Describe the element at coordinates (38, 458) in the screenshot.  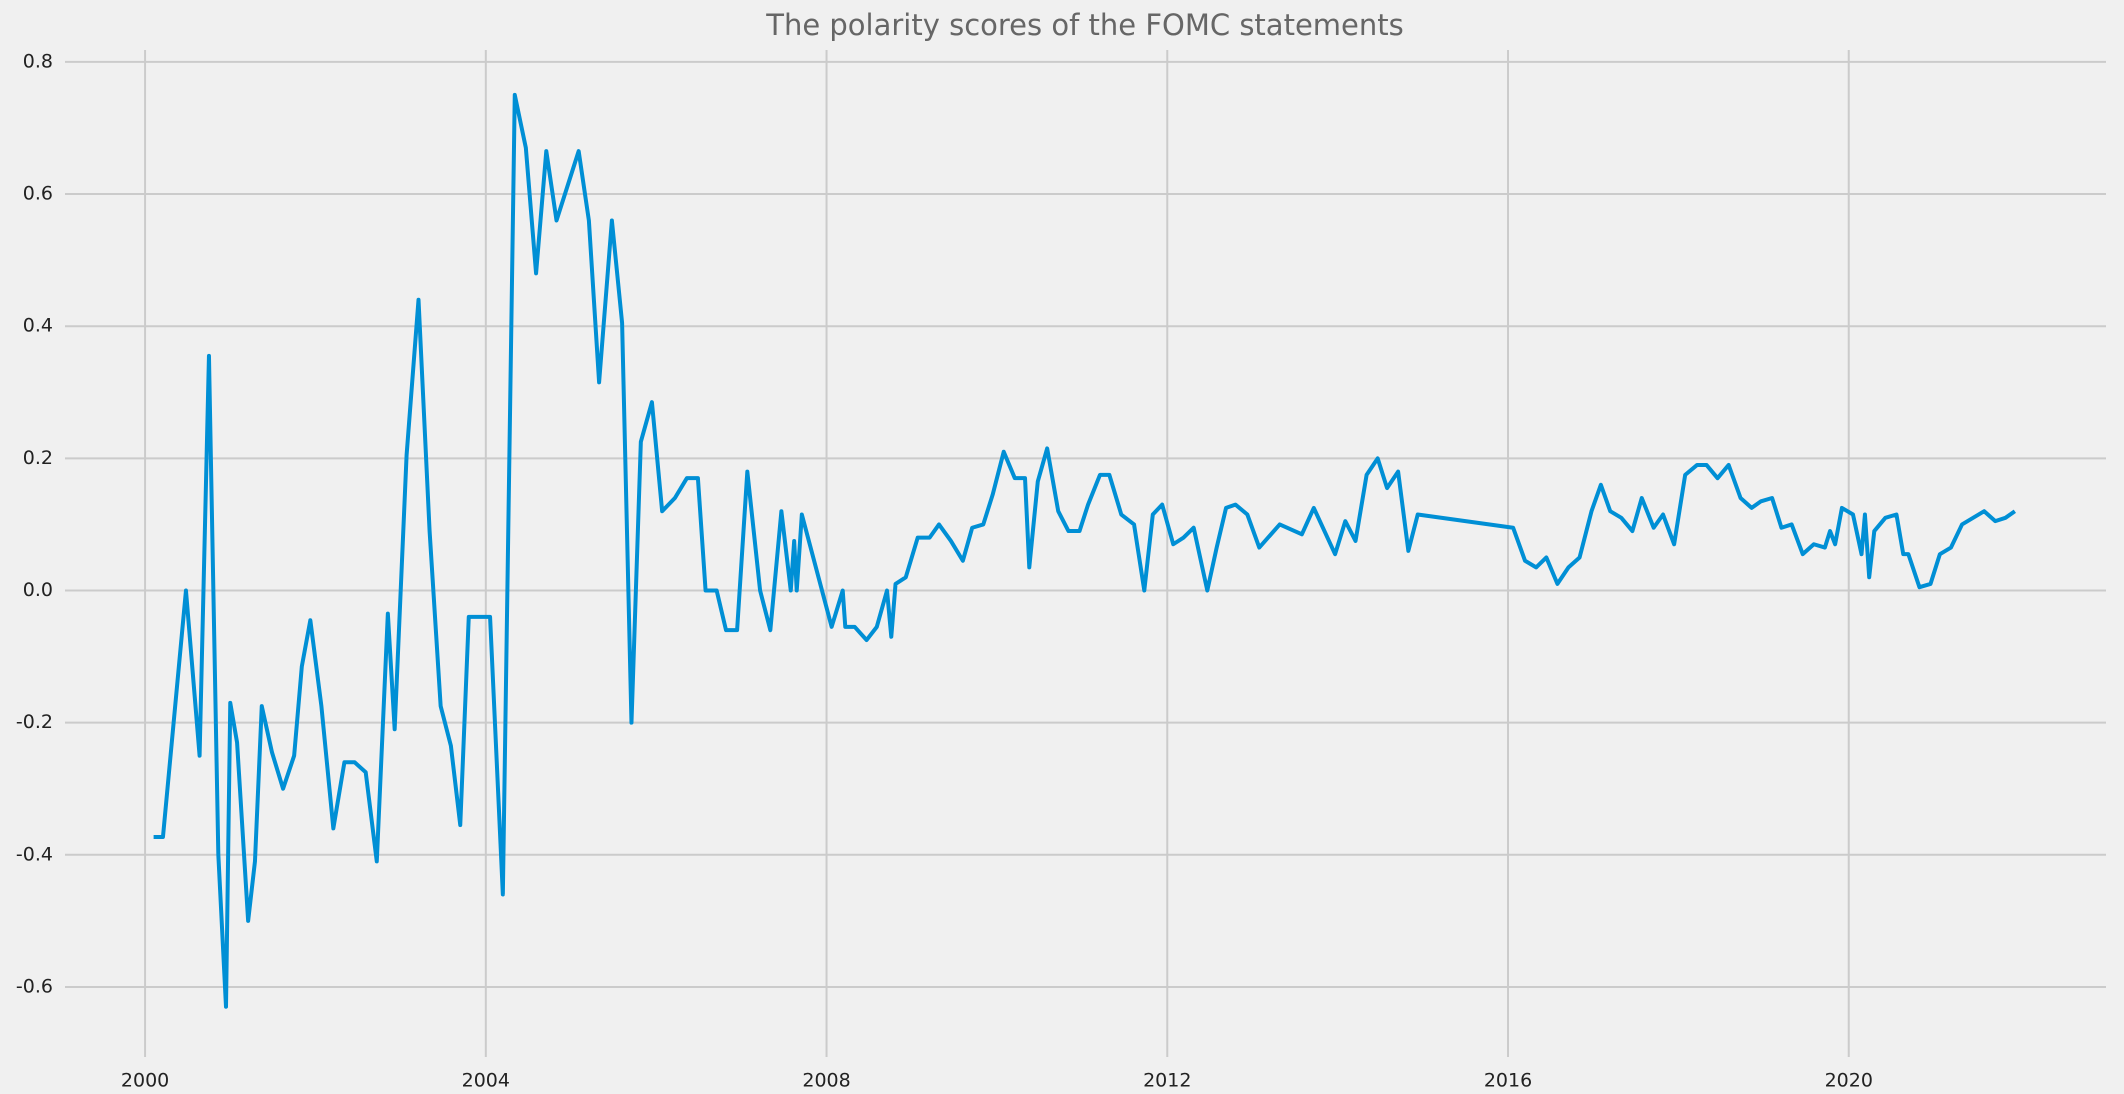
I see `y-tick-label: 0.2` at that location.